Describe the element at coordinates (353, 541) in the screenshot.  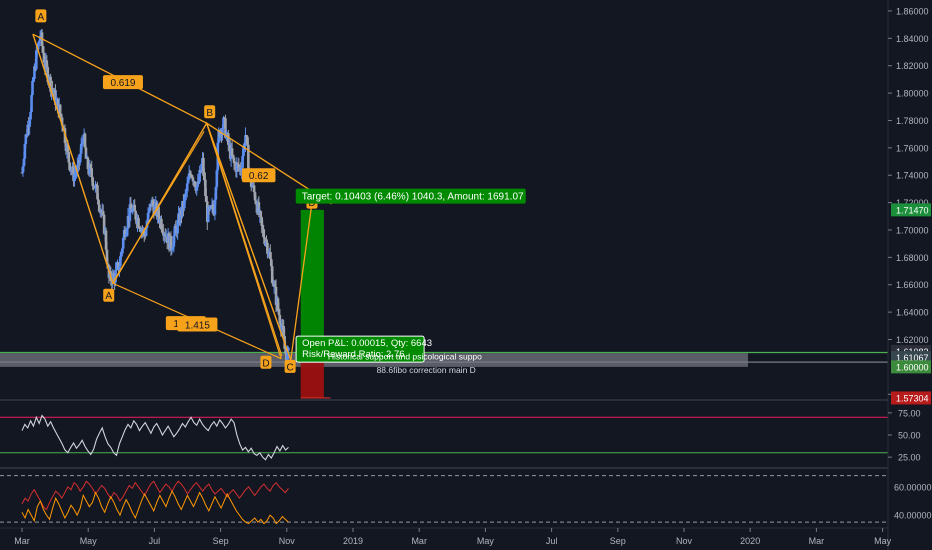
I see `x-tick-label: 2019` at that location.